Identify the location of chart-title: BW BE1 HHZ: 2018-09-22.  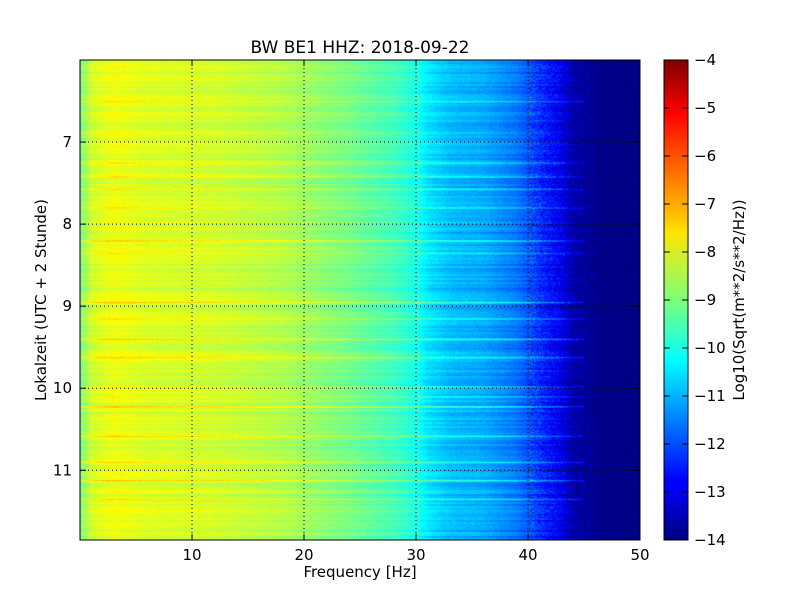
(359, 48).